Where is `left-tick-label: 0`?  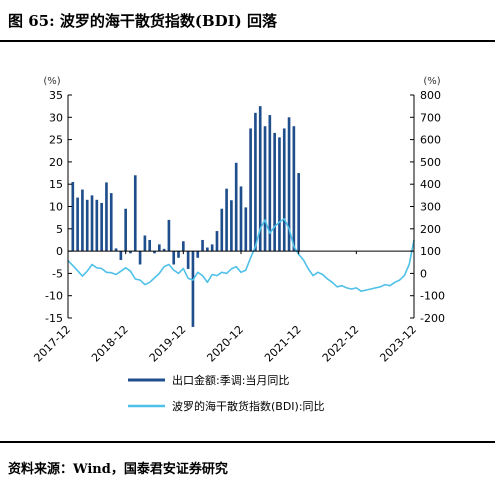
left-tick-label: 0 is located at coordinates (59, 251).